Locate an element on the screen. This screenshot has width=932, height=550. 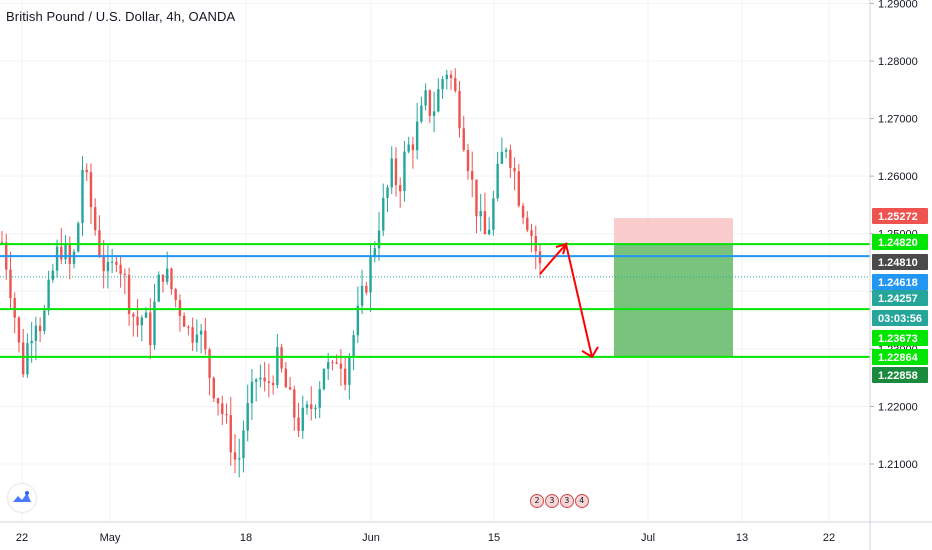
tradingview-logo-icon is located at coordinates (22, 498).